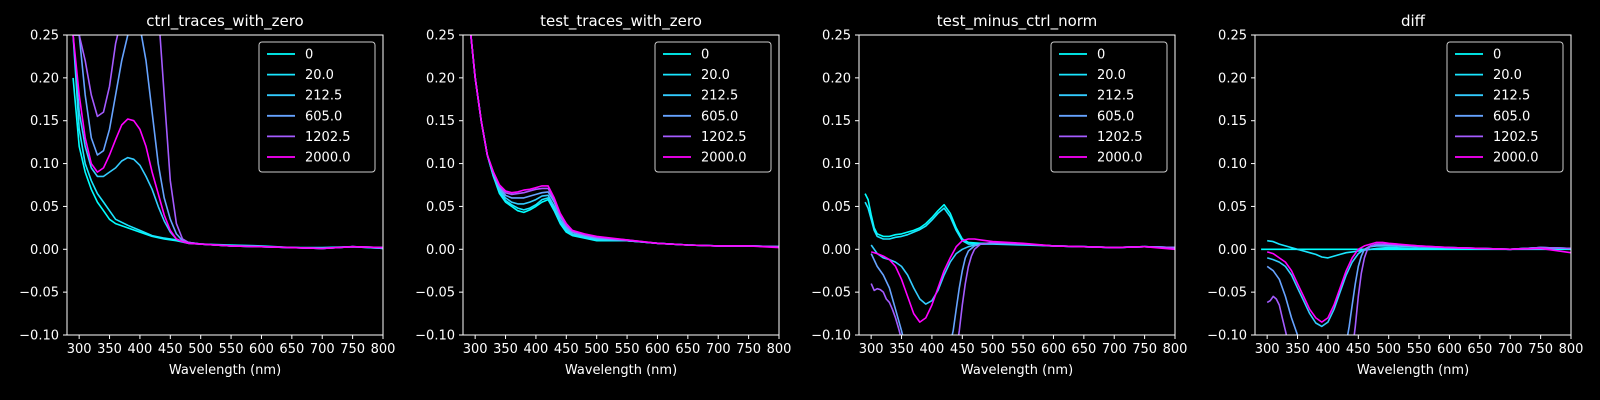  I want to click on panel-title: test_traces_with_zero, so click(621, 21).